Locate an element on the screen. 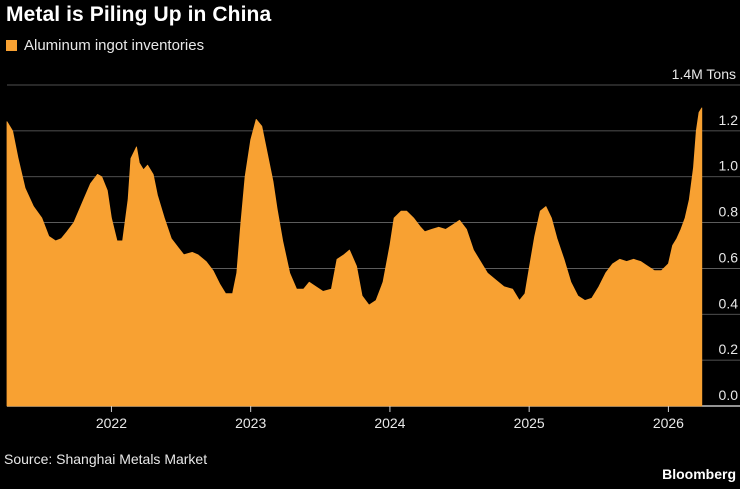 Image resolution: width=740 pixels, height=489 pixels. x-tick-labels: 2022 2023 2024 2025 2026 is located at coordinates (390, 418).